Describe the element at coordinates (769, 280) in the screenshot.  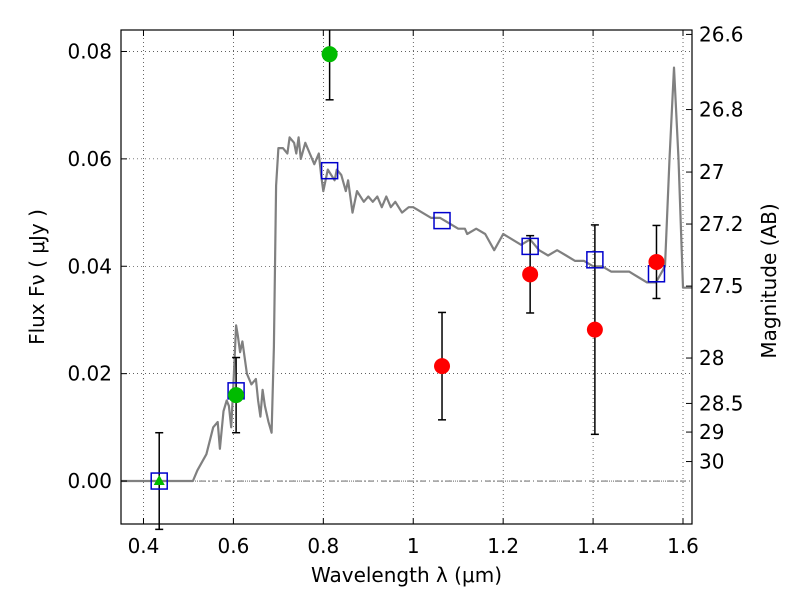
I see `magnitude-axis-title: Magnitude (AB)` at that location.